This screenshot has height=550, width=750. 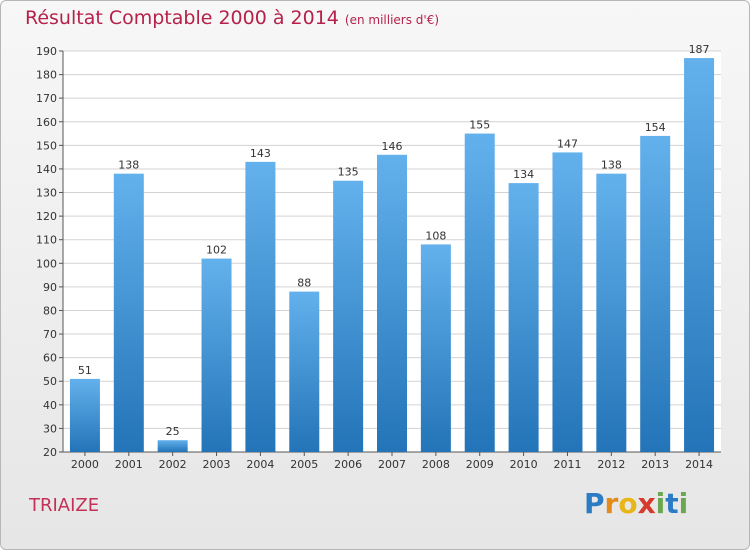 I want to click on y-tick-label: 100, so click(x=46, y=263).